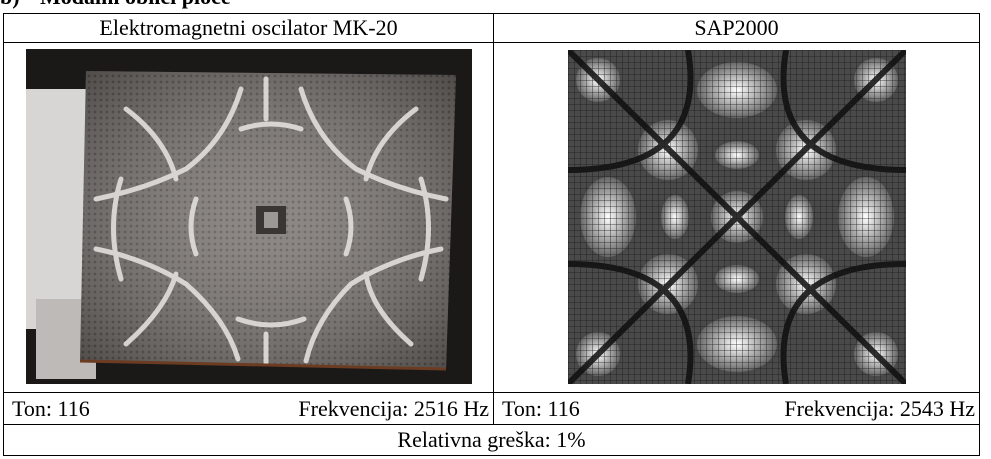  What do you see at coordinates (393, 408) in the screenshot?
I see `oscillator-frequency: Frekvencija: 2516 Hz` at bounding box center [393, 408].